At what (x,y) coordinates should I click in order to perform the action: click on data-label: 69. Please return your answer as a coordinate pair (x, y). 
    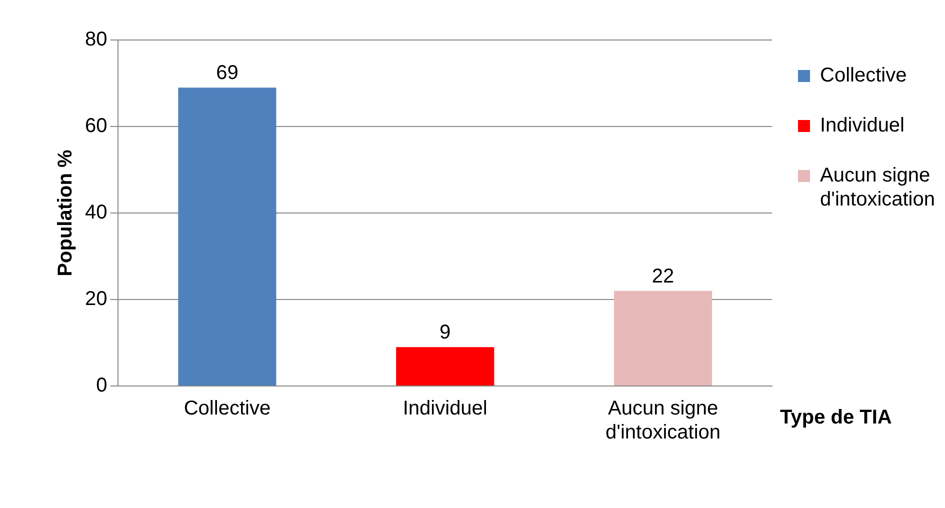
    Looking at the image, I should click on (227, 73).